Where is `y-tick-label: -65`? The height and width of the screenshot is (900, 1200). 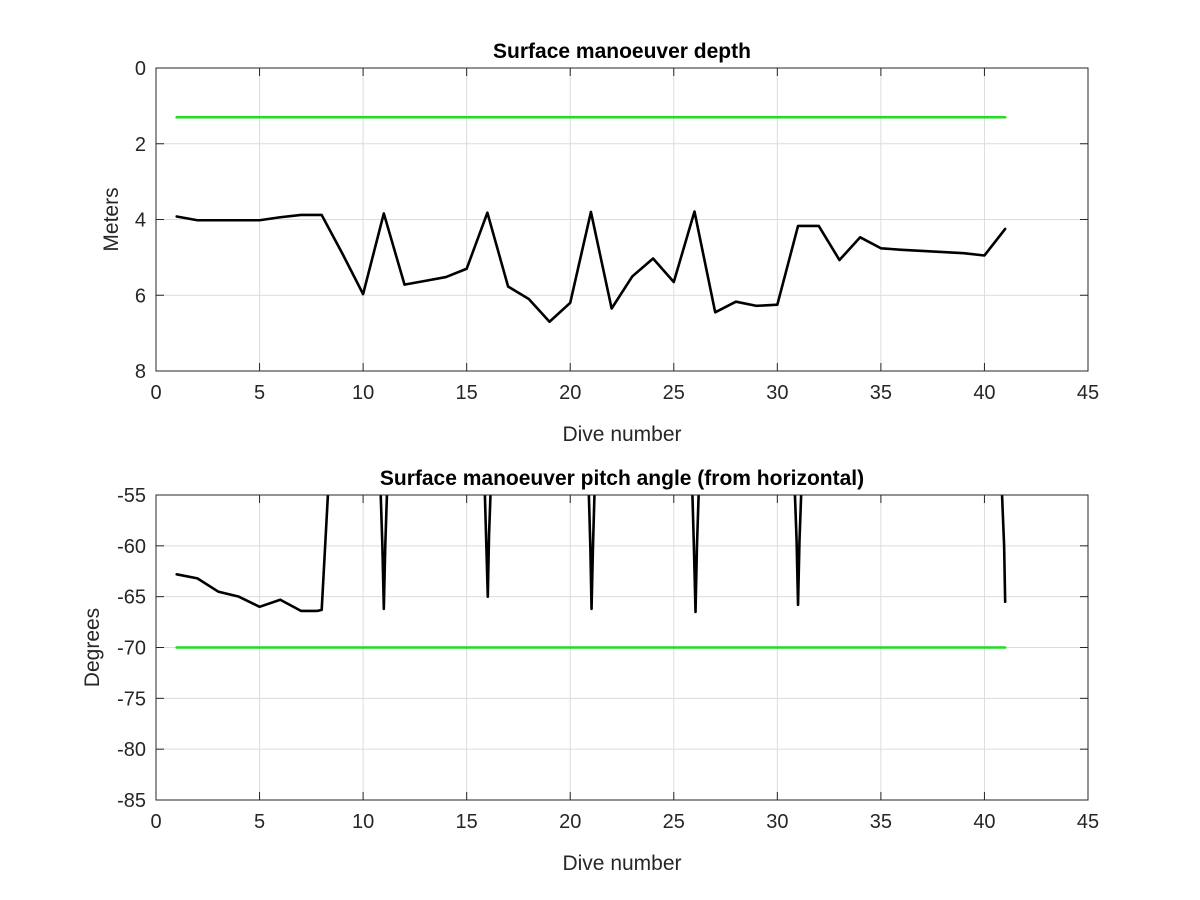
y-tick-label: -65 is located at coordinates (131, 598).